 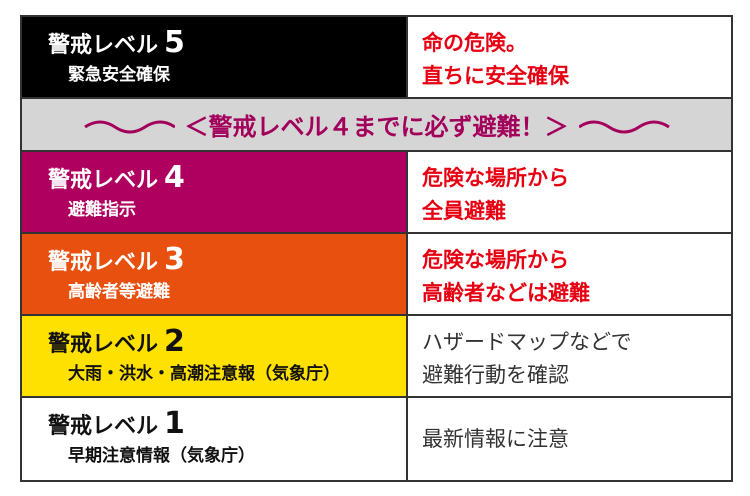 What do you see at coordinates (495, 76) in the screenshot?
I see `action-line: 直ちに安全確保` at bounding box center [495, 76].